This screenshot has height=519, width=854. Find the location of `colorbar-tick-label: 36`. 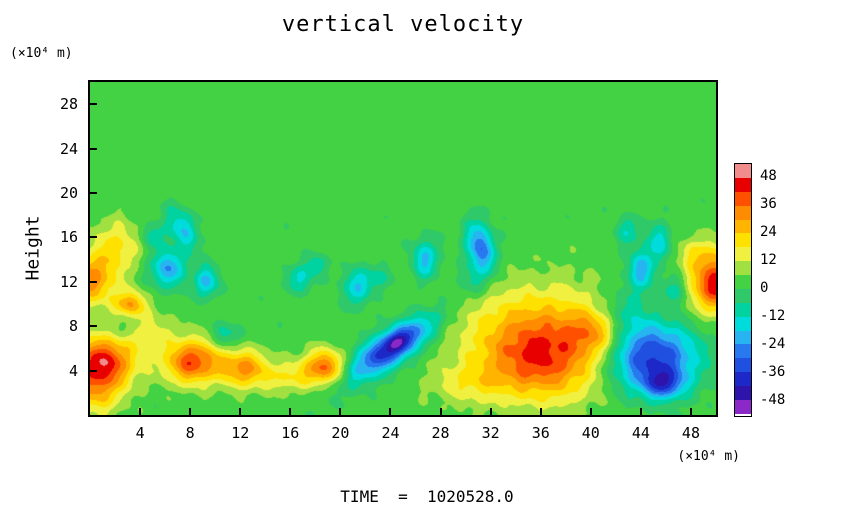

colorbar-tick-label: 36 is located at coordinates (768, 204).